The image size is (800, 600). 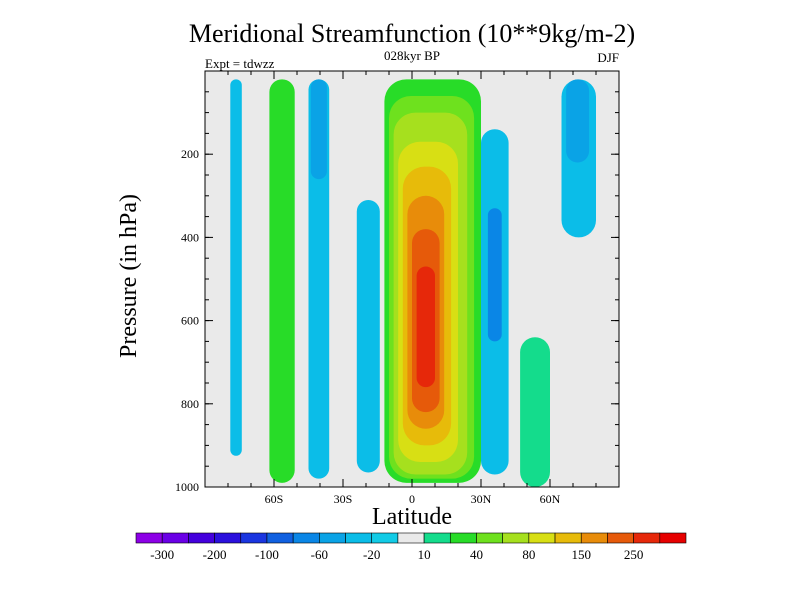 What do you see at coordinates (371, 554) in the screenshot?
I see `colorbar-label: -20` at bounding box center [371, 554].